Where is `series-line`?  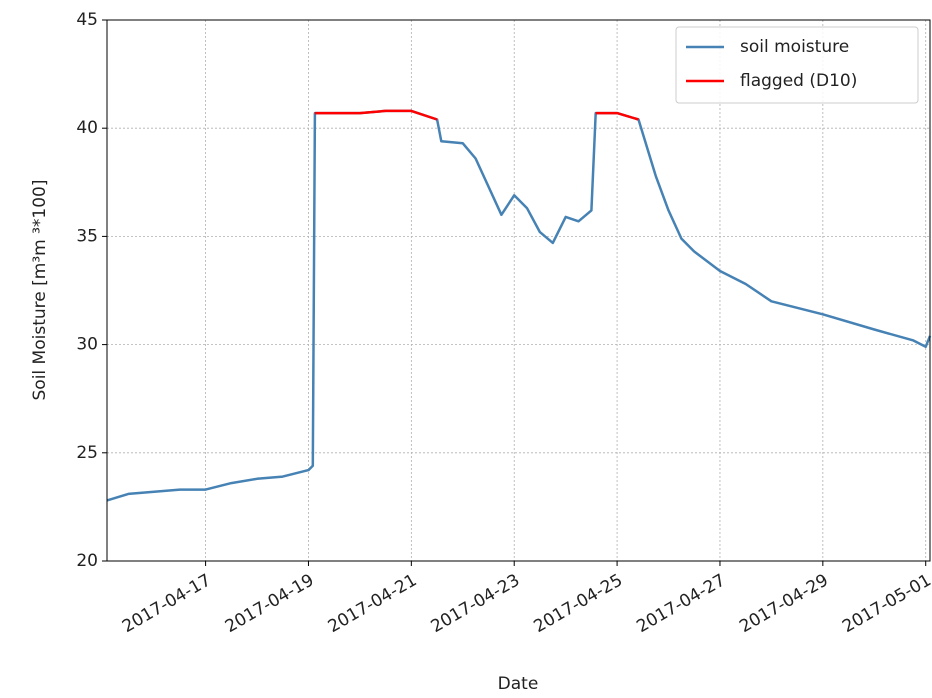
series-line is located at coordinates (476, 115).